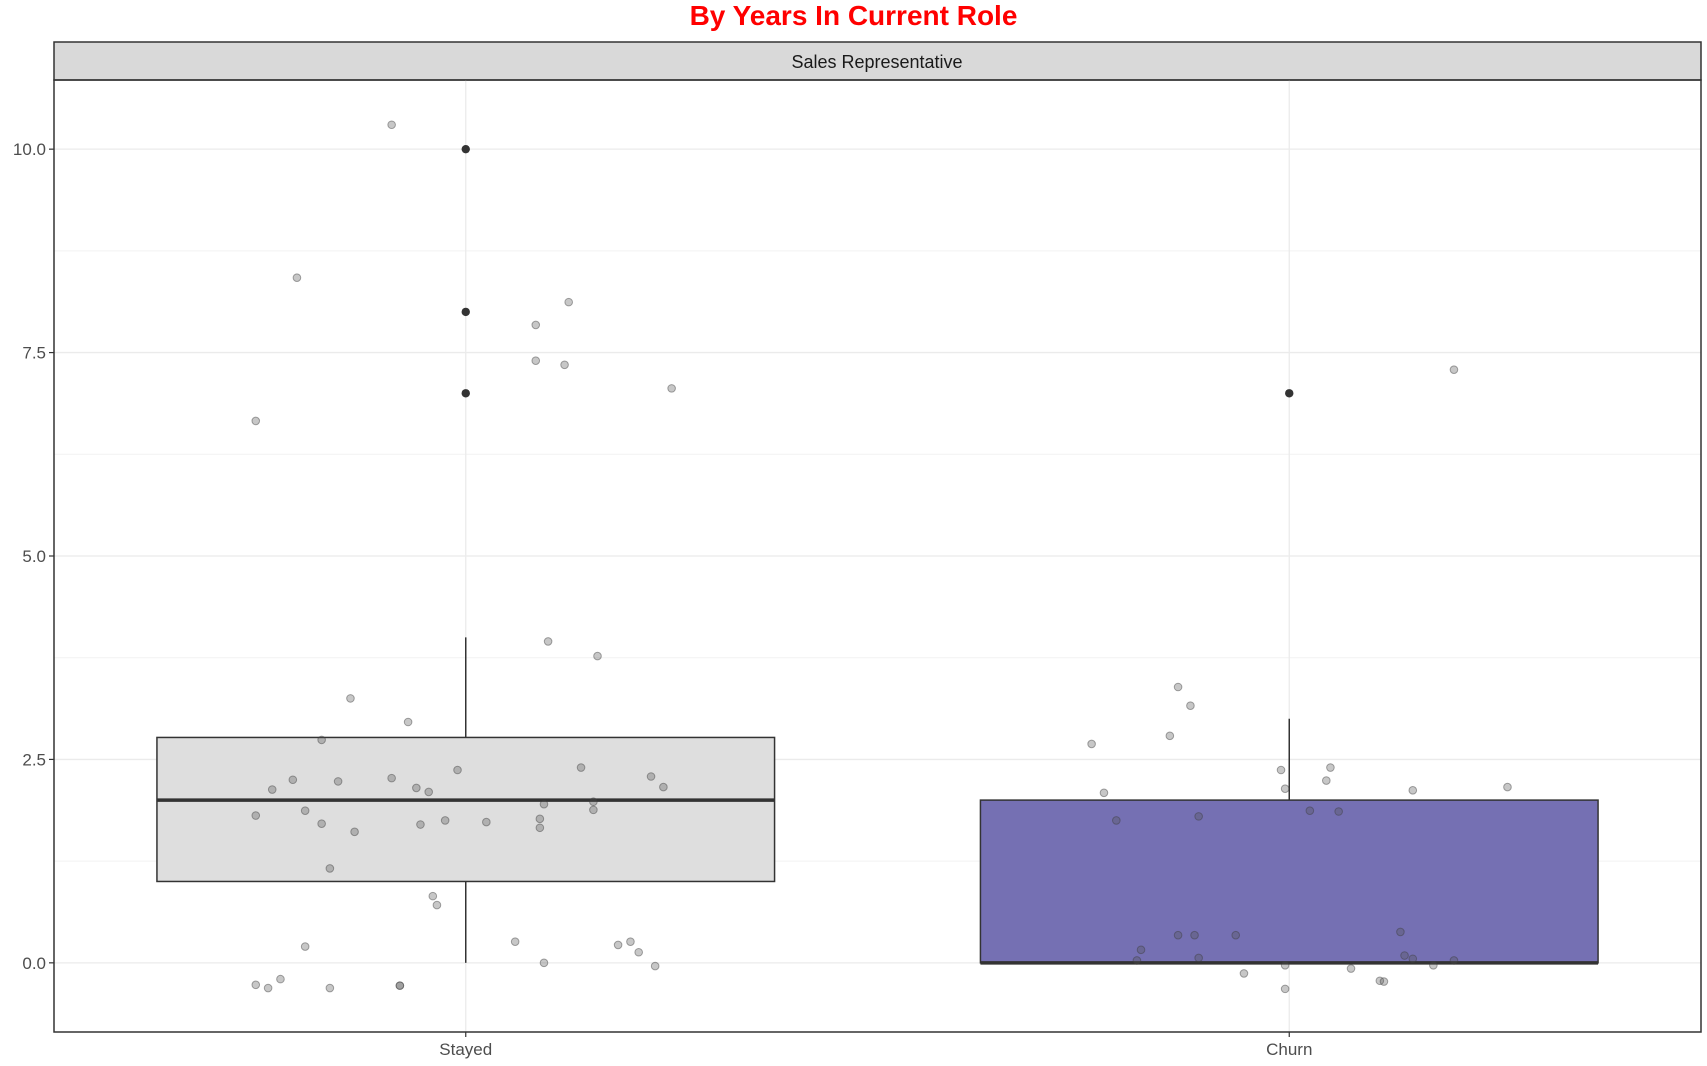 This screenshot has height=1066, width=1707. What do you see at coordinates (1289, 393) in the screenshot?
I see `churn-outlier` at bounding box center [1289, 393].